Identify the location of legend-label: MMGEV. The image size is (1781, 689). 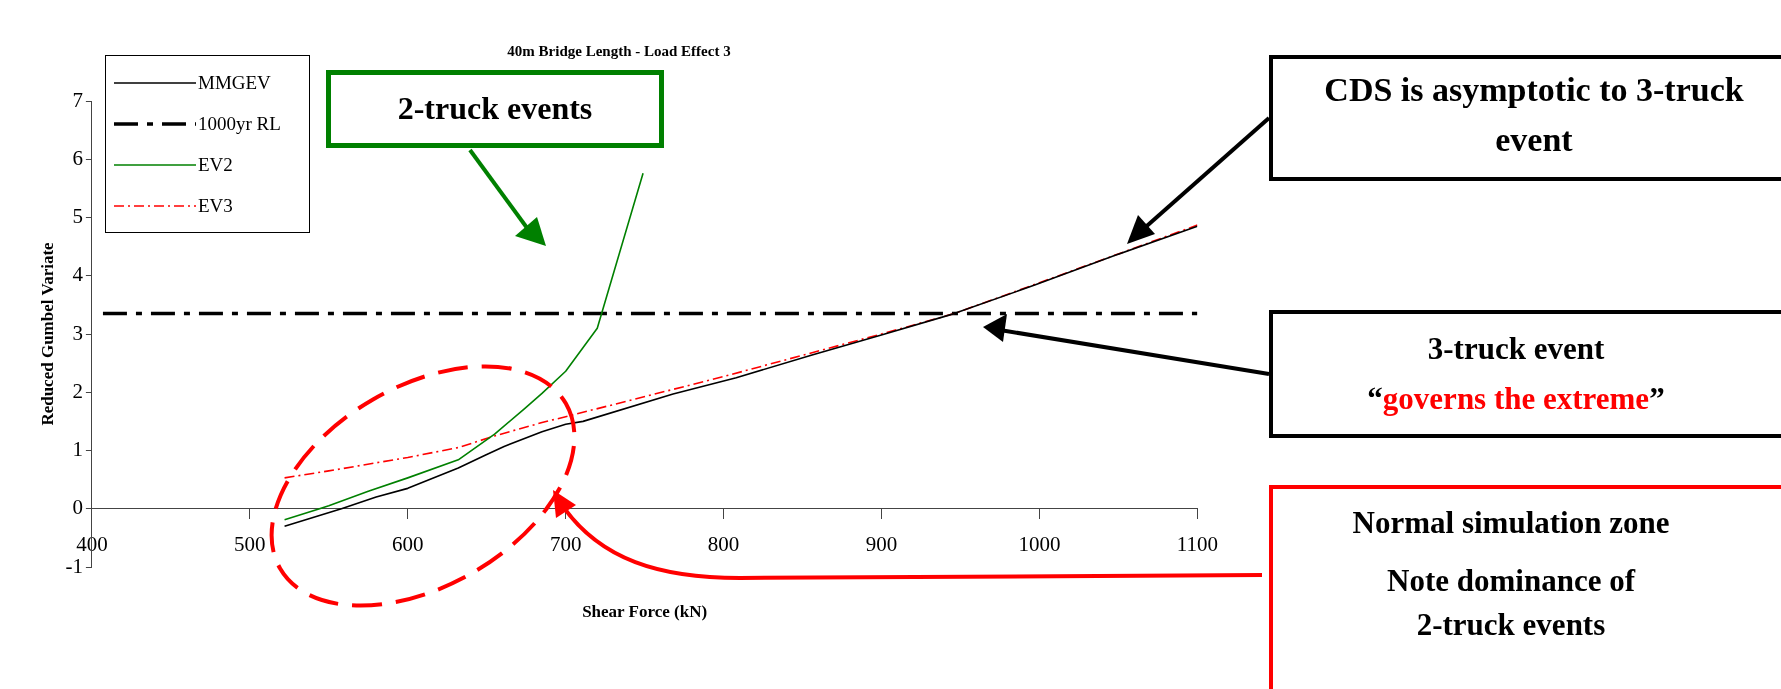
(234, 82).